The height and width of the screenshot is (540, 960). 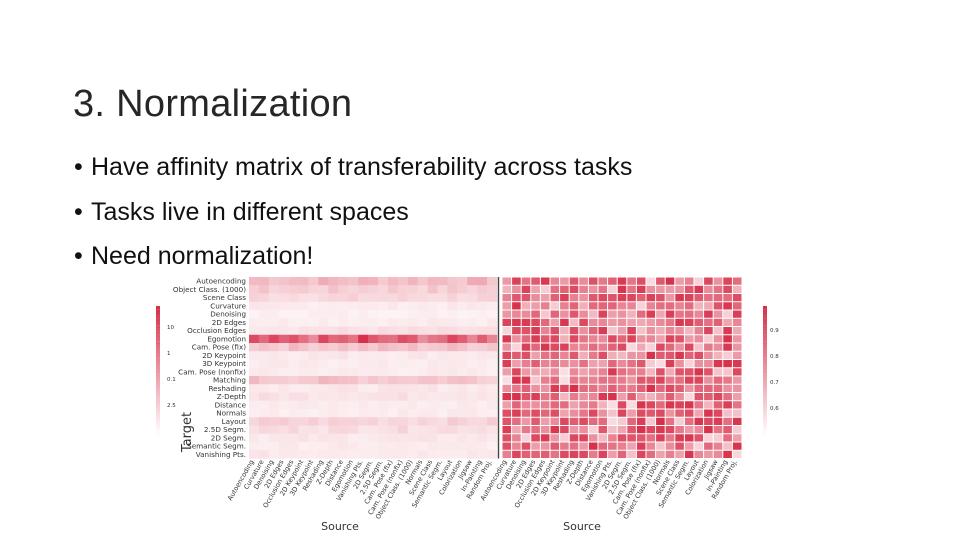 What do you see at coordinates (231, 396) in the screenshot?
I see `target-label: Z-Depth` at bounding box center [231, 396].